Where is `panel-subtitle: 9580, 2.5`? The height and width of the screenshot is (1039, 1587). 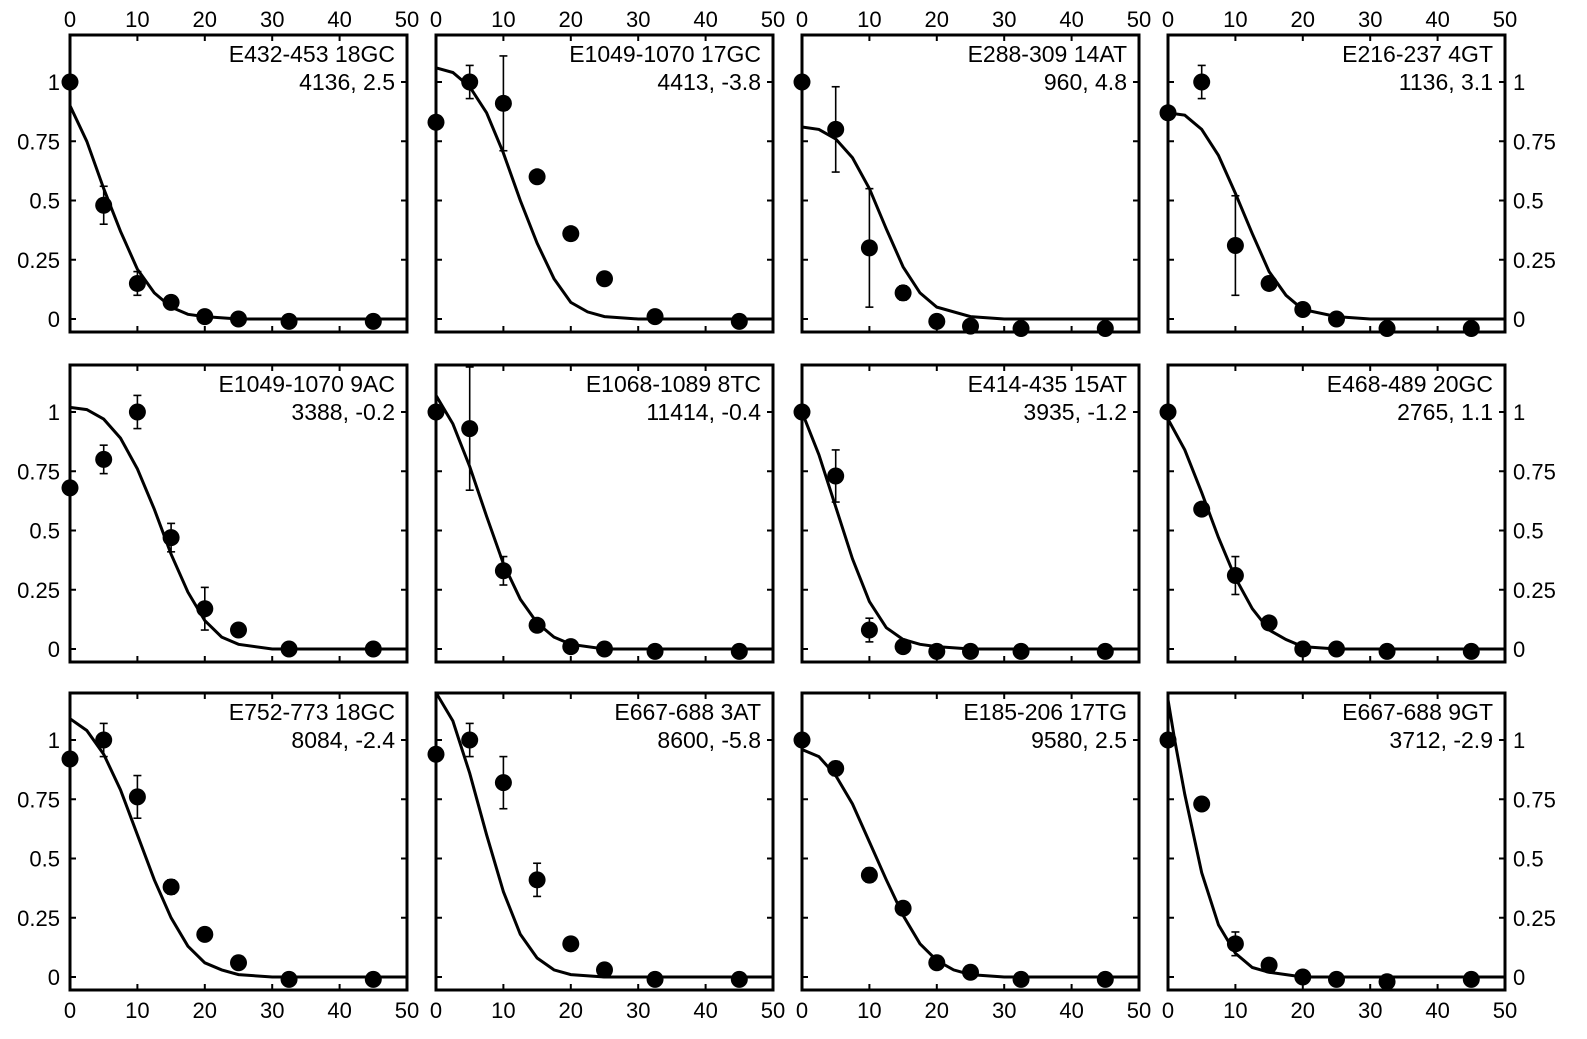 panel-subtitle: 9580, 2.5 is located at coordinates (1079, 740).